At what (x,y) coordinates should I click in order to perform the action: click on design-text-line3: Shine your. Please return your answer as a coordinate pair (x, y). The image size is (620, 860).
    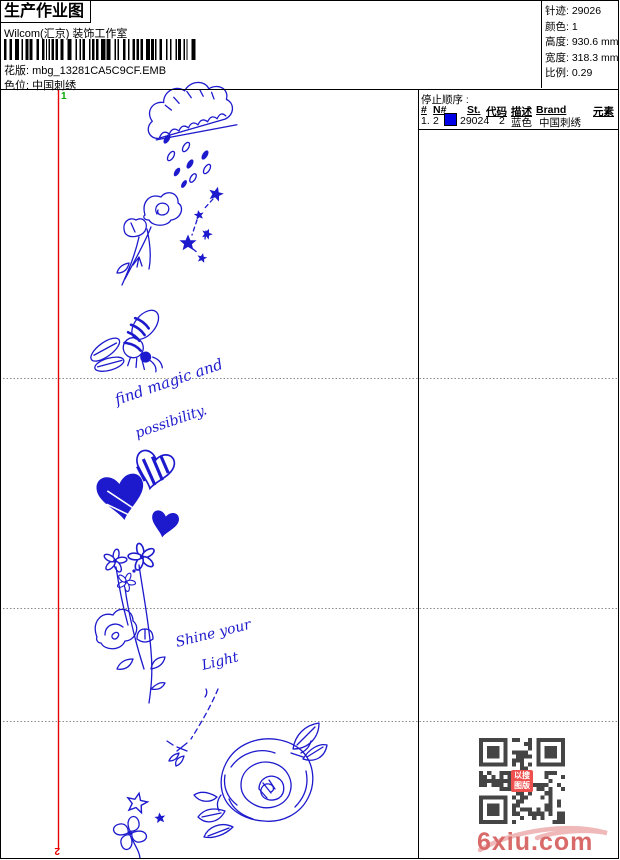
    Looking at the image, I should click on (214, 633).